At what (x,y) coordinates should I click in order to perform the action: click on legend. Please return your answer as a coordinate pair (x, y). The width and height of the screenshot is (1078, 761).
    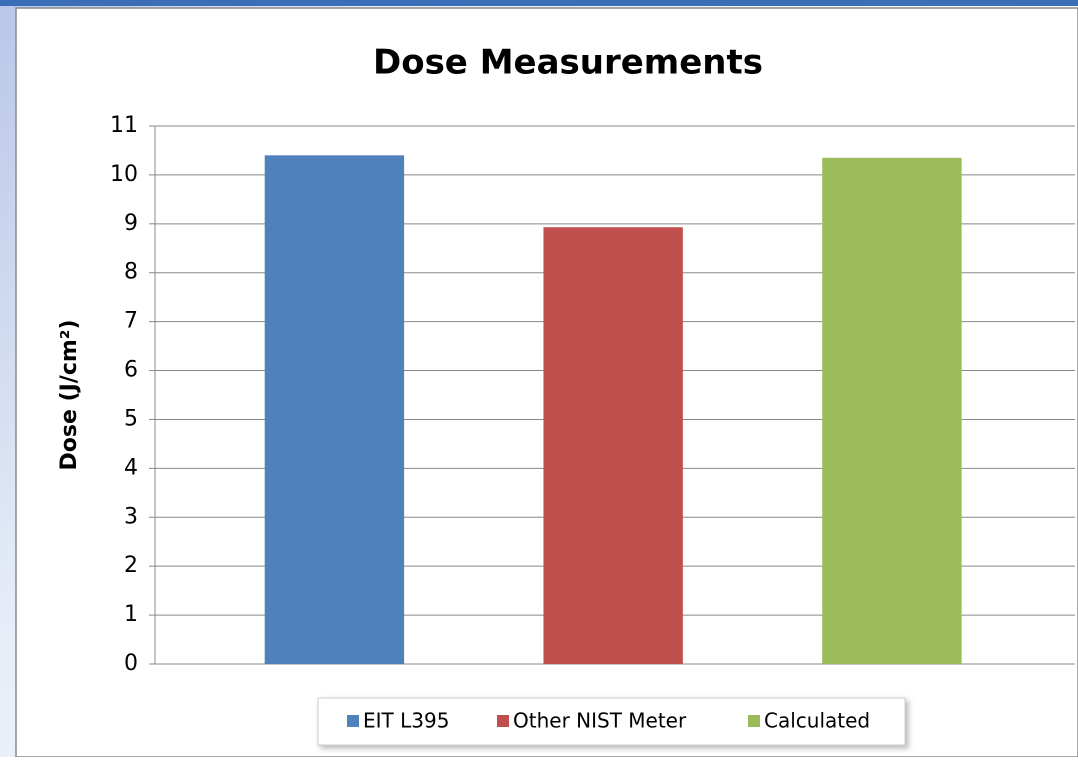
    Looking at the image, I should click on (611, 721).